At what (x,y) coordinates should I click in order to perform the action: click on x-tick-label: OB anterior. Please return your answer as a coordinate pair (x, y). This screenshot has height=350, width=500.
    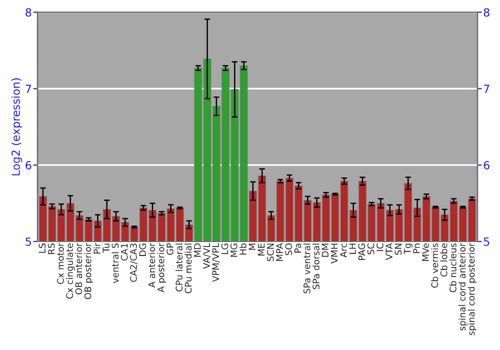
    Looking at the image, I should click on (78, 268).